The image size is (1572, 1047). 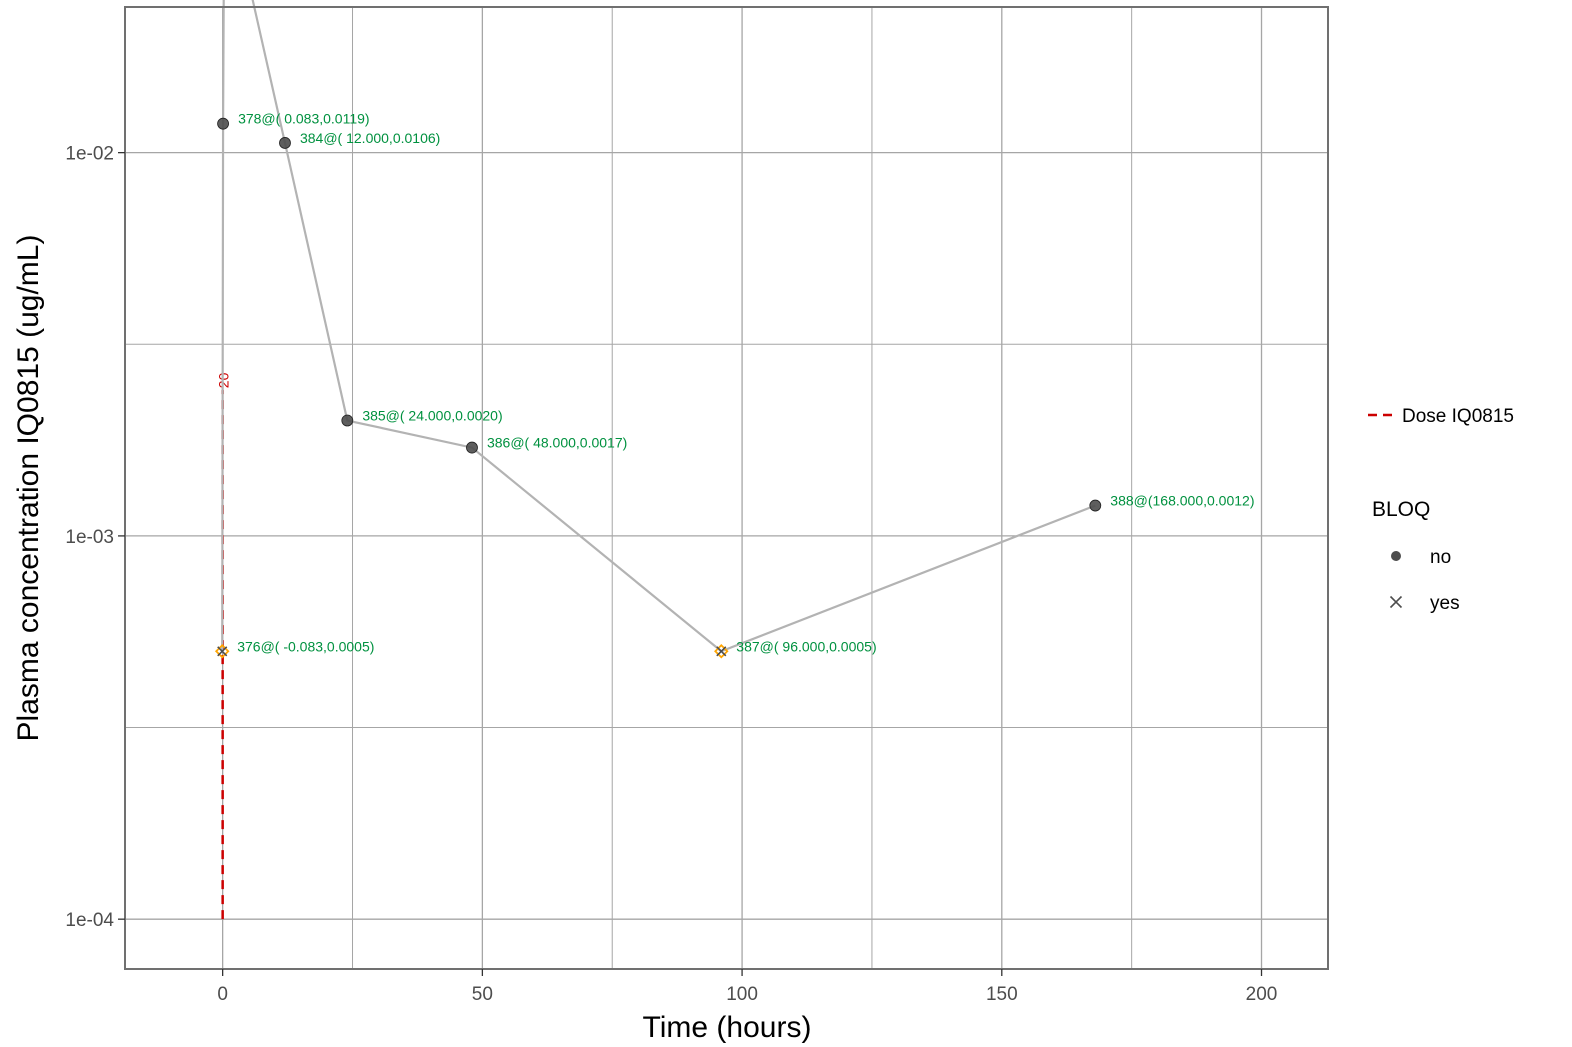 What do you see at coordinates (1002, 994) in the screenshot?
I see `x-tick-label: 150` at bounding box center [1002, 994].